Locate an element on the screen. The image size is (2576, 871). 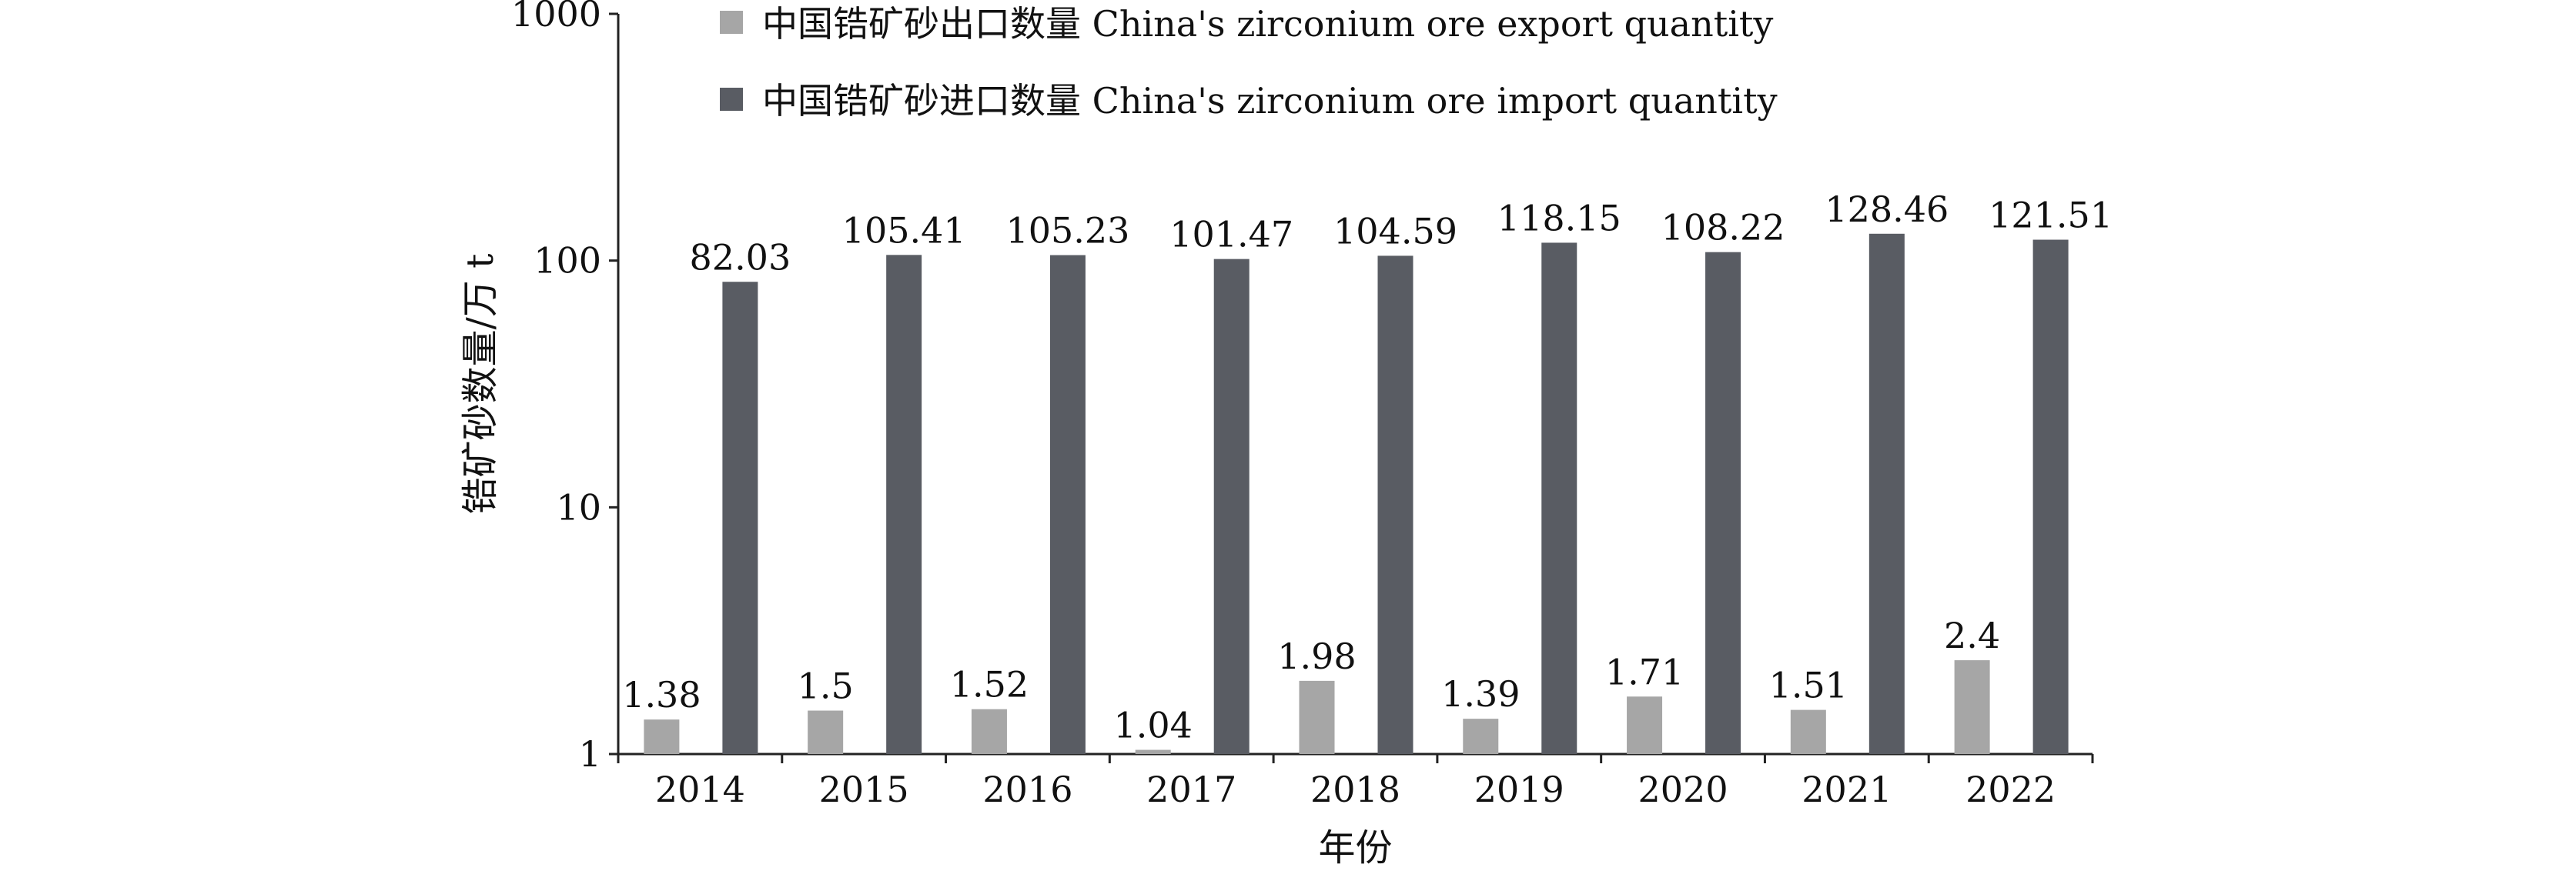
x-axis-title: 年份 is located at coordinates (1355, 848).